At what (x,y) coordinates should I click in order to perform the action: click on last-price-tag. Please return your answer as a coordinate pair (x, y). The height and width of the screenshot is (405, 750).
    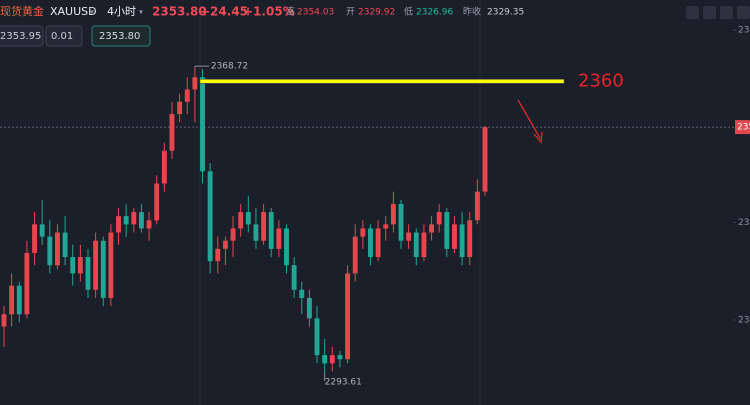
    Looking at the image, I should click on (742, 127).